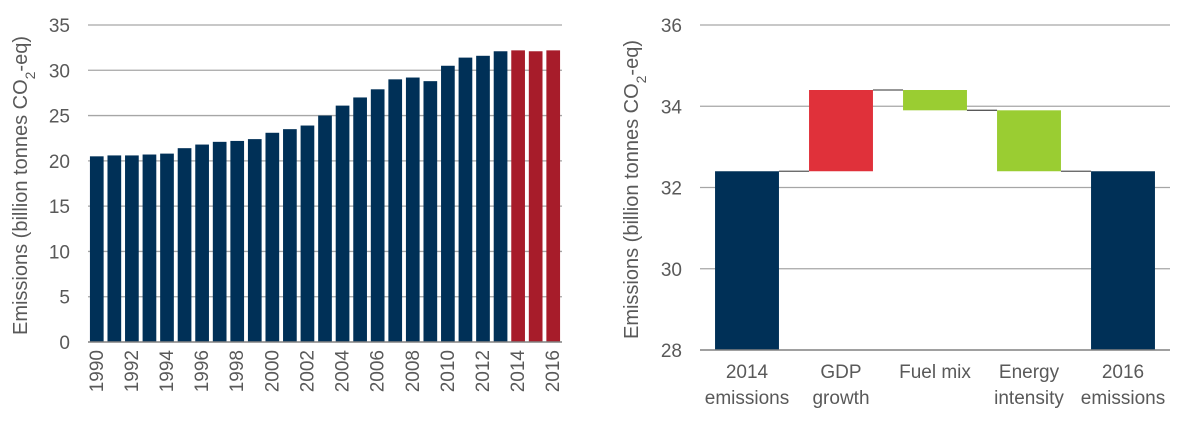  Describe the element at coordinates (97, 371) in the screenshot. I see `x-tick-label: 1990` at that location.